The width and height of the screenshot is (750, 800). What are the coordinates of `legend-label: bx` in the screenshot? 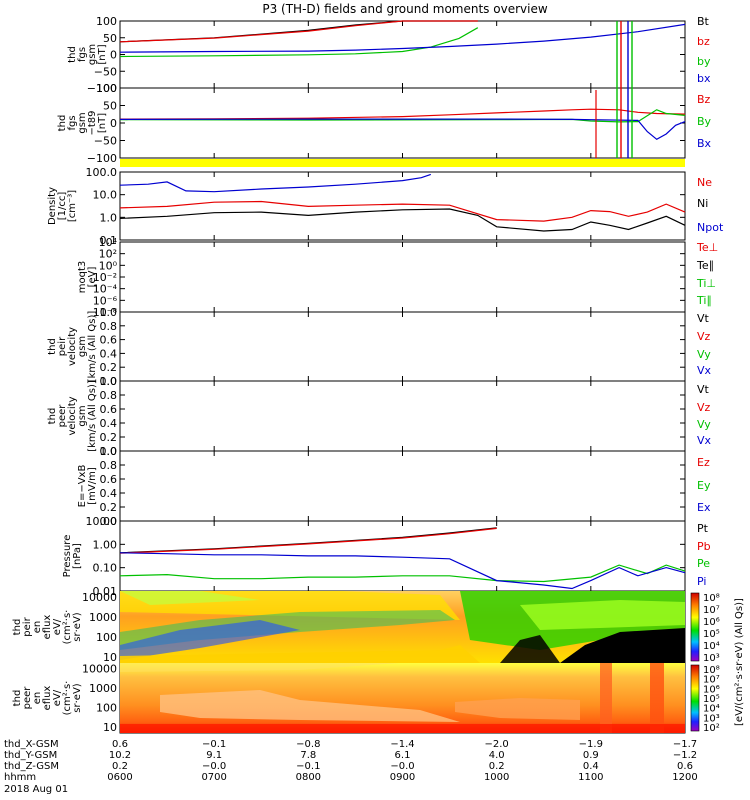 It's located at (704, 78).